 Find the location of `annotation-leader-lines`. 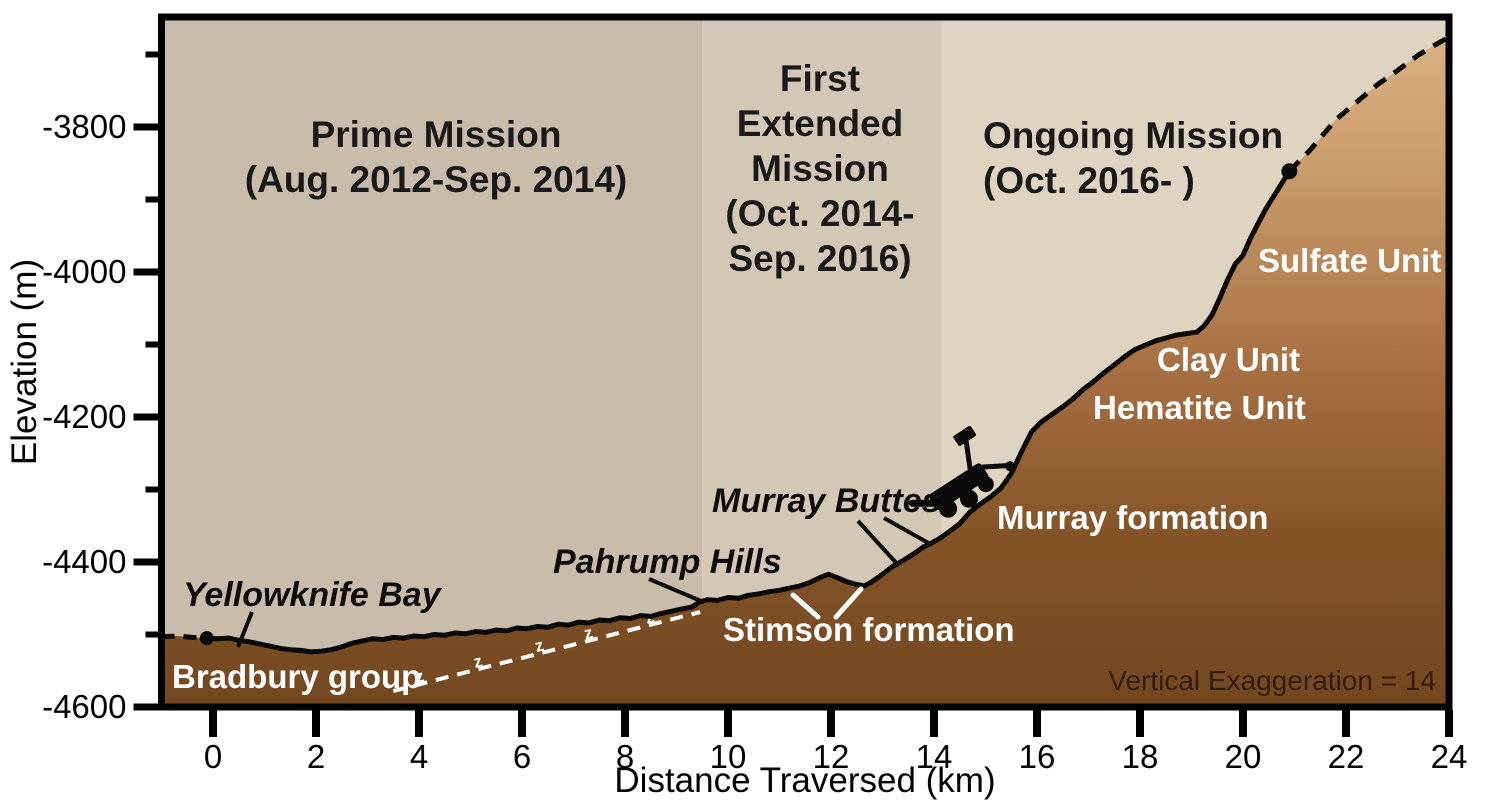

annotation-leader-lines is located at coordinates (584, 582).